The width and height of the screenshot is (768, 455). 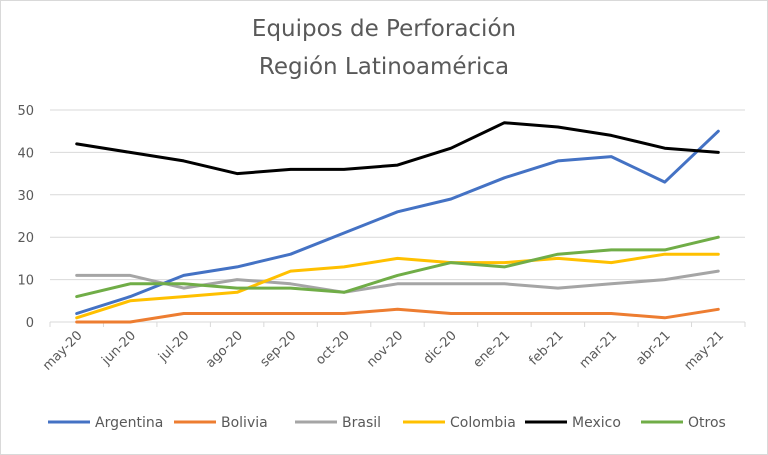 What do you see at coordinates (384, 67) in the screenshot?
I see `chart-subtitle: Región Latinoamérica` at bounding box center [384, 67].